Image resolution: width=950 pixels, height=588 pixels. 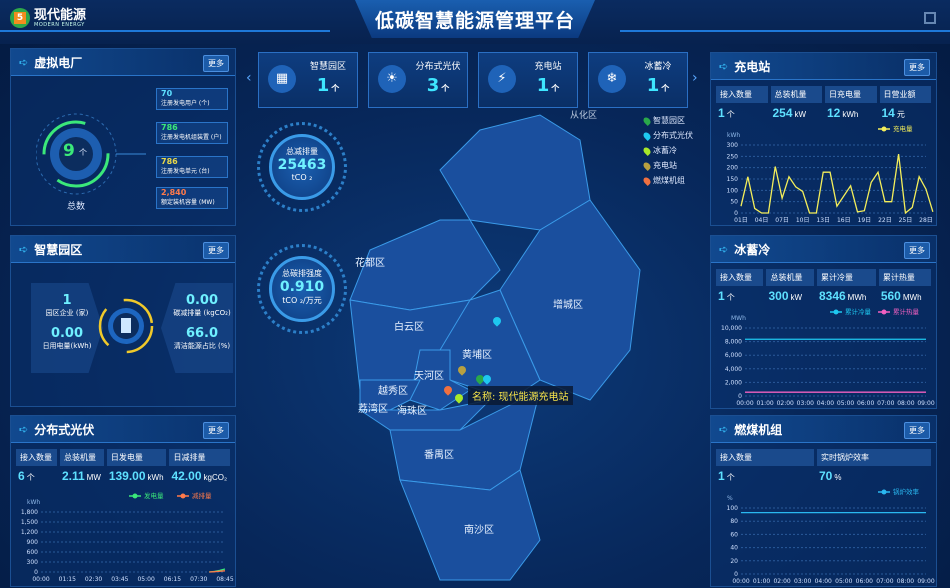 What do you see at coordinates (785, 403) in the screenshot?
I see `x-tick-label: 02:00` at bounding box center [785, 403].